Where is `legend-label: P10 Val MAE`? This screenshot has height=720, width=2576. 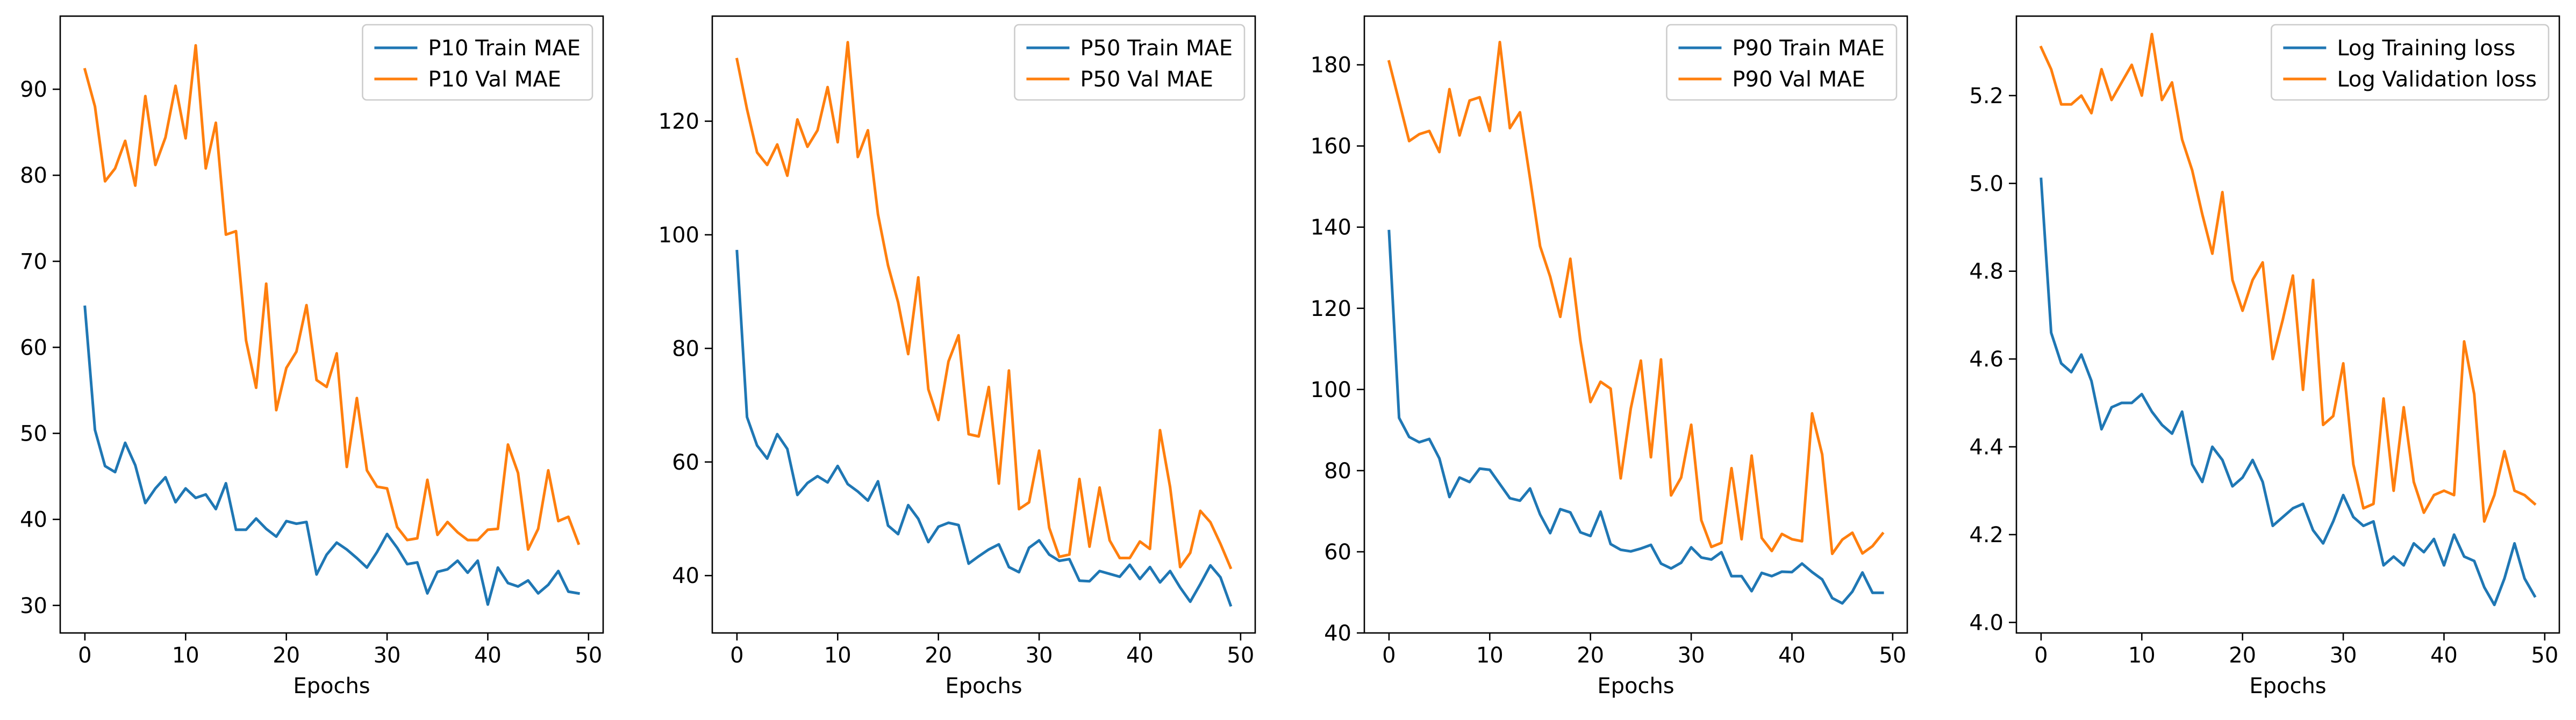 legend-label: P10 Val MAE is located at coordinates (494, 79).